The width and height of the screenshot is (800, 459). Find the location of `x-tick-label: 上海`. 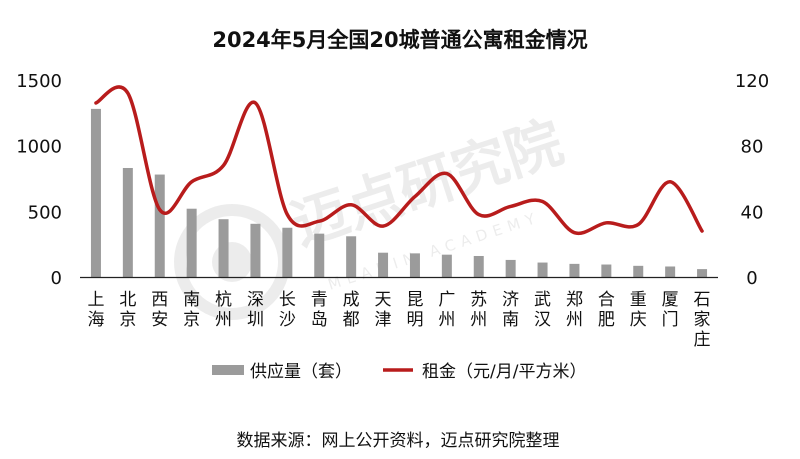

x-tick-label: 上海 is located at coordinates (95, 310).